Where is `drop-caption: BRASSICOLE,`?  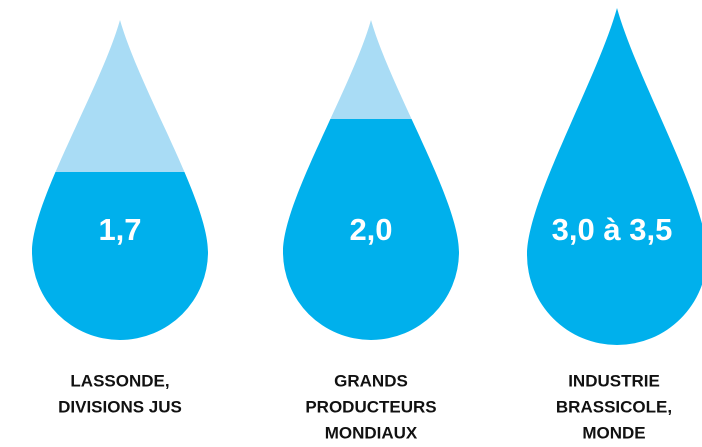
drop-caption: BRASSICOLE, is located at coordinates (614, 406).